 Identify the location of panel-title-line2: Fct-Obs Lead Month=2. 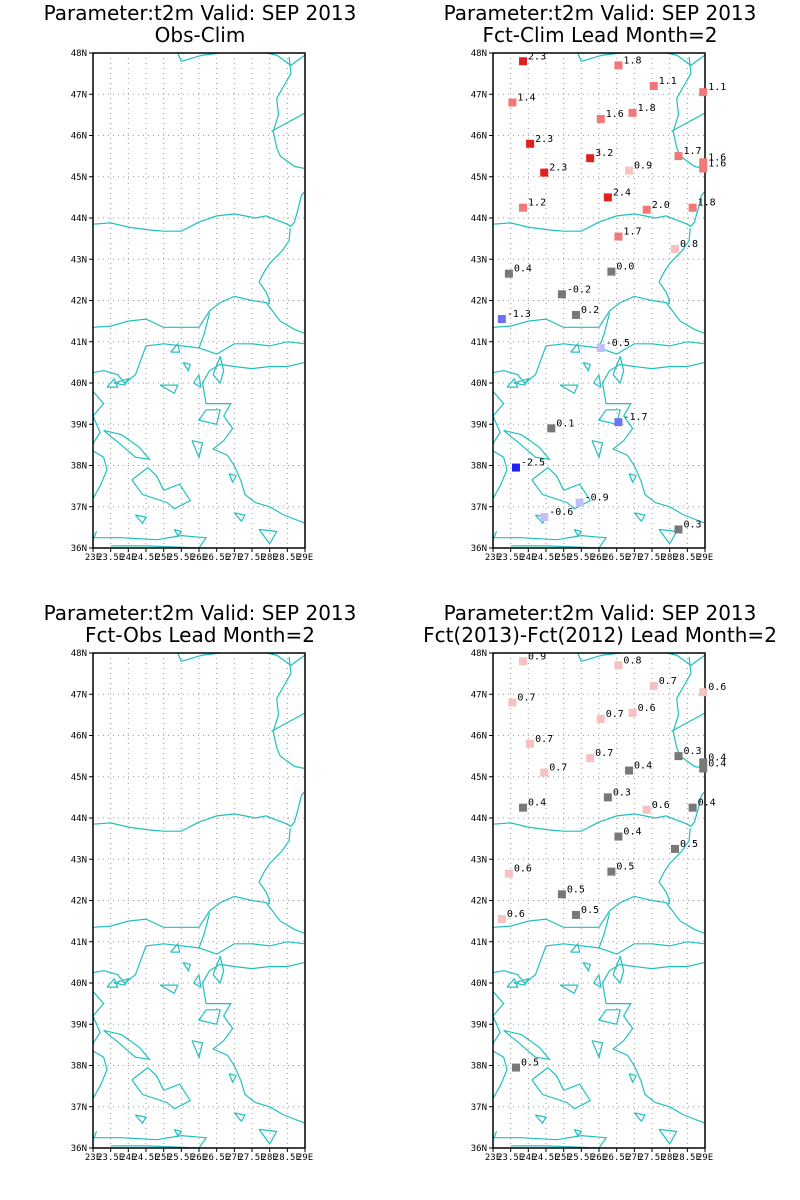
(200, 635).